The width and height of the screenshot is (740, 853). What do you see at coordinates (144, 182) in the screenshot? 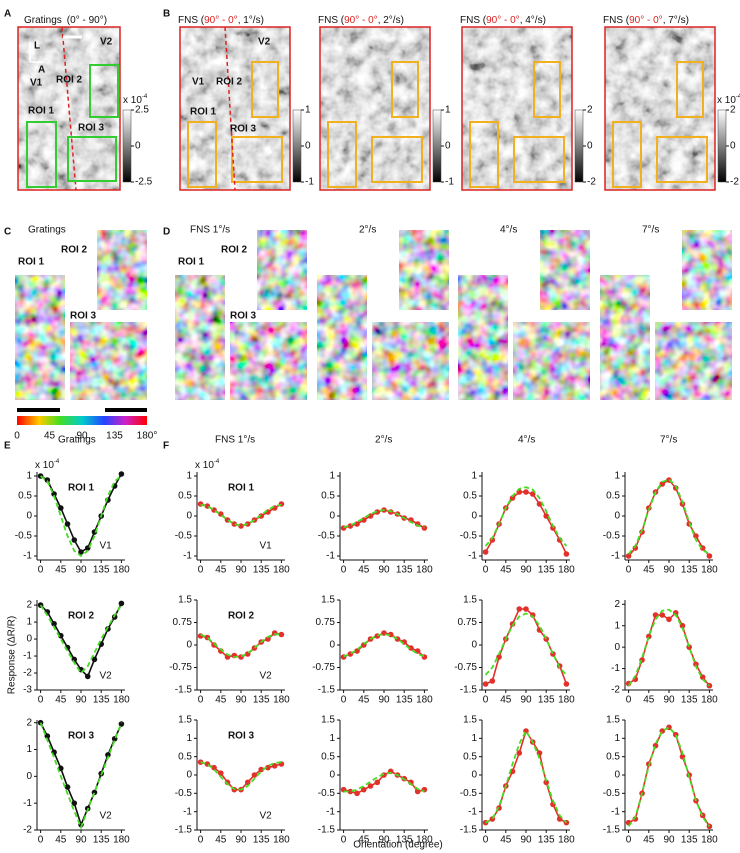
I see `colorbar-label: -2.5` at bounding box center [144, 182].